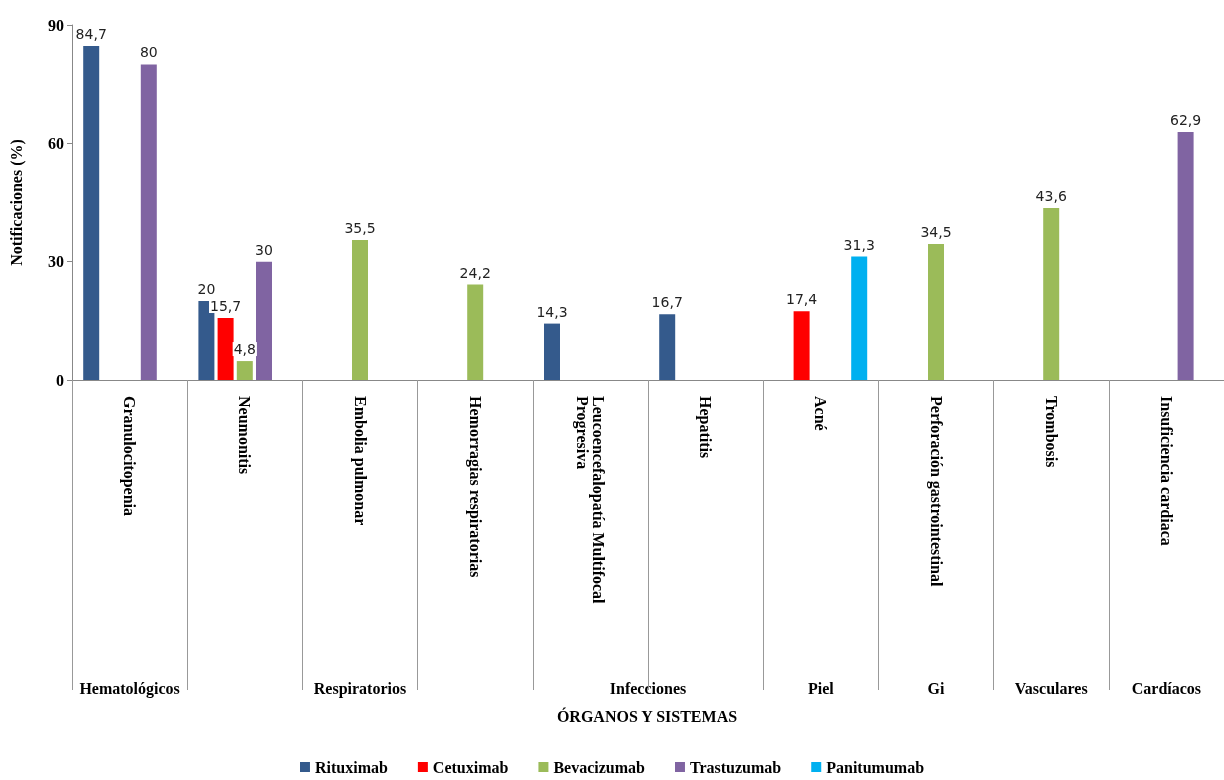 Image resolution: width=1224 pixels, height=780 pixels. I want to click on text: Respiratorios, so click(360, 688).